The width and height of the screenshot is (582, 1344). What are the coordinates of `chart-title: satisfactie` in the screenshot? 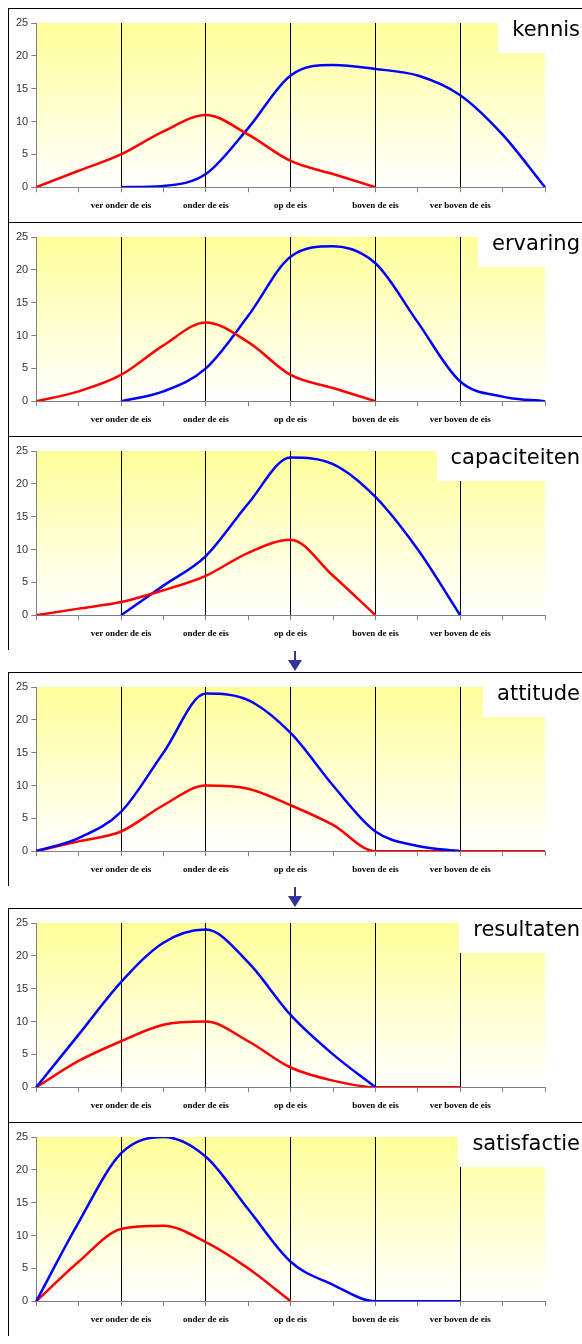 It's located at (520, 1147).